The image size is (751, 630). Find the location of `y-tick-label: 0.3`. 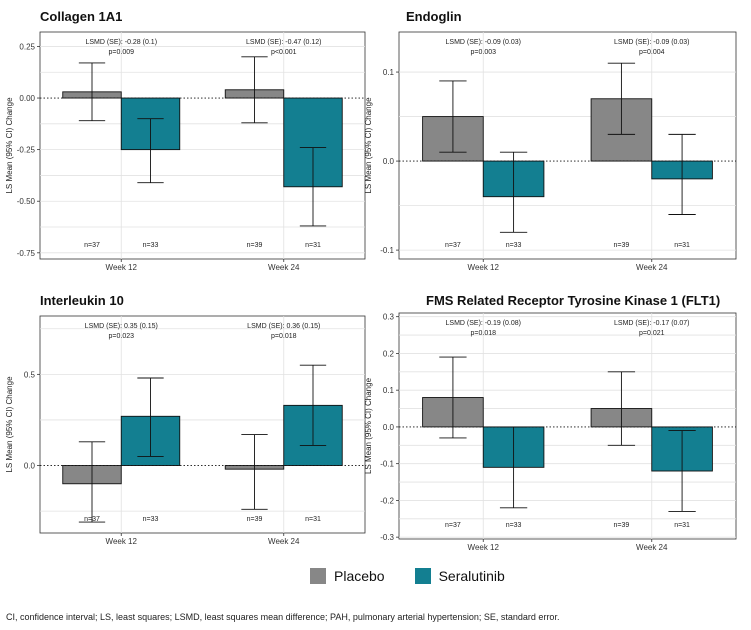

y-tick-label: 0.3 is located at coordinates (389, 317).